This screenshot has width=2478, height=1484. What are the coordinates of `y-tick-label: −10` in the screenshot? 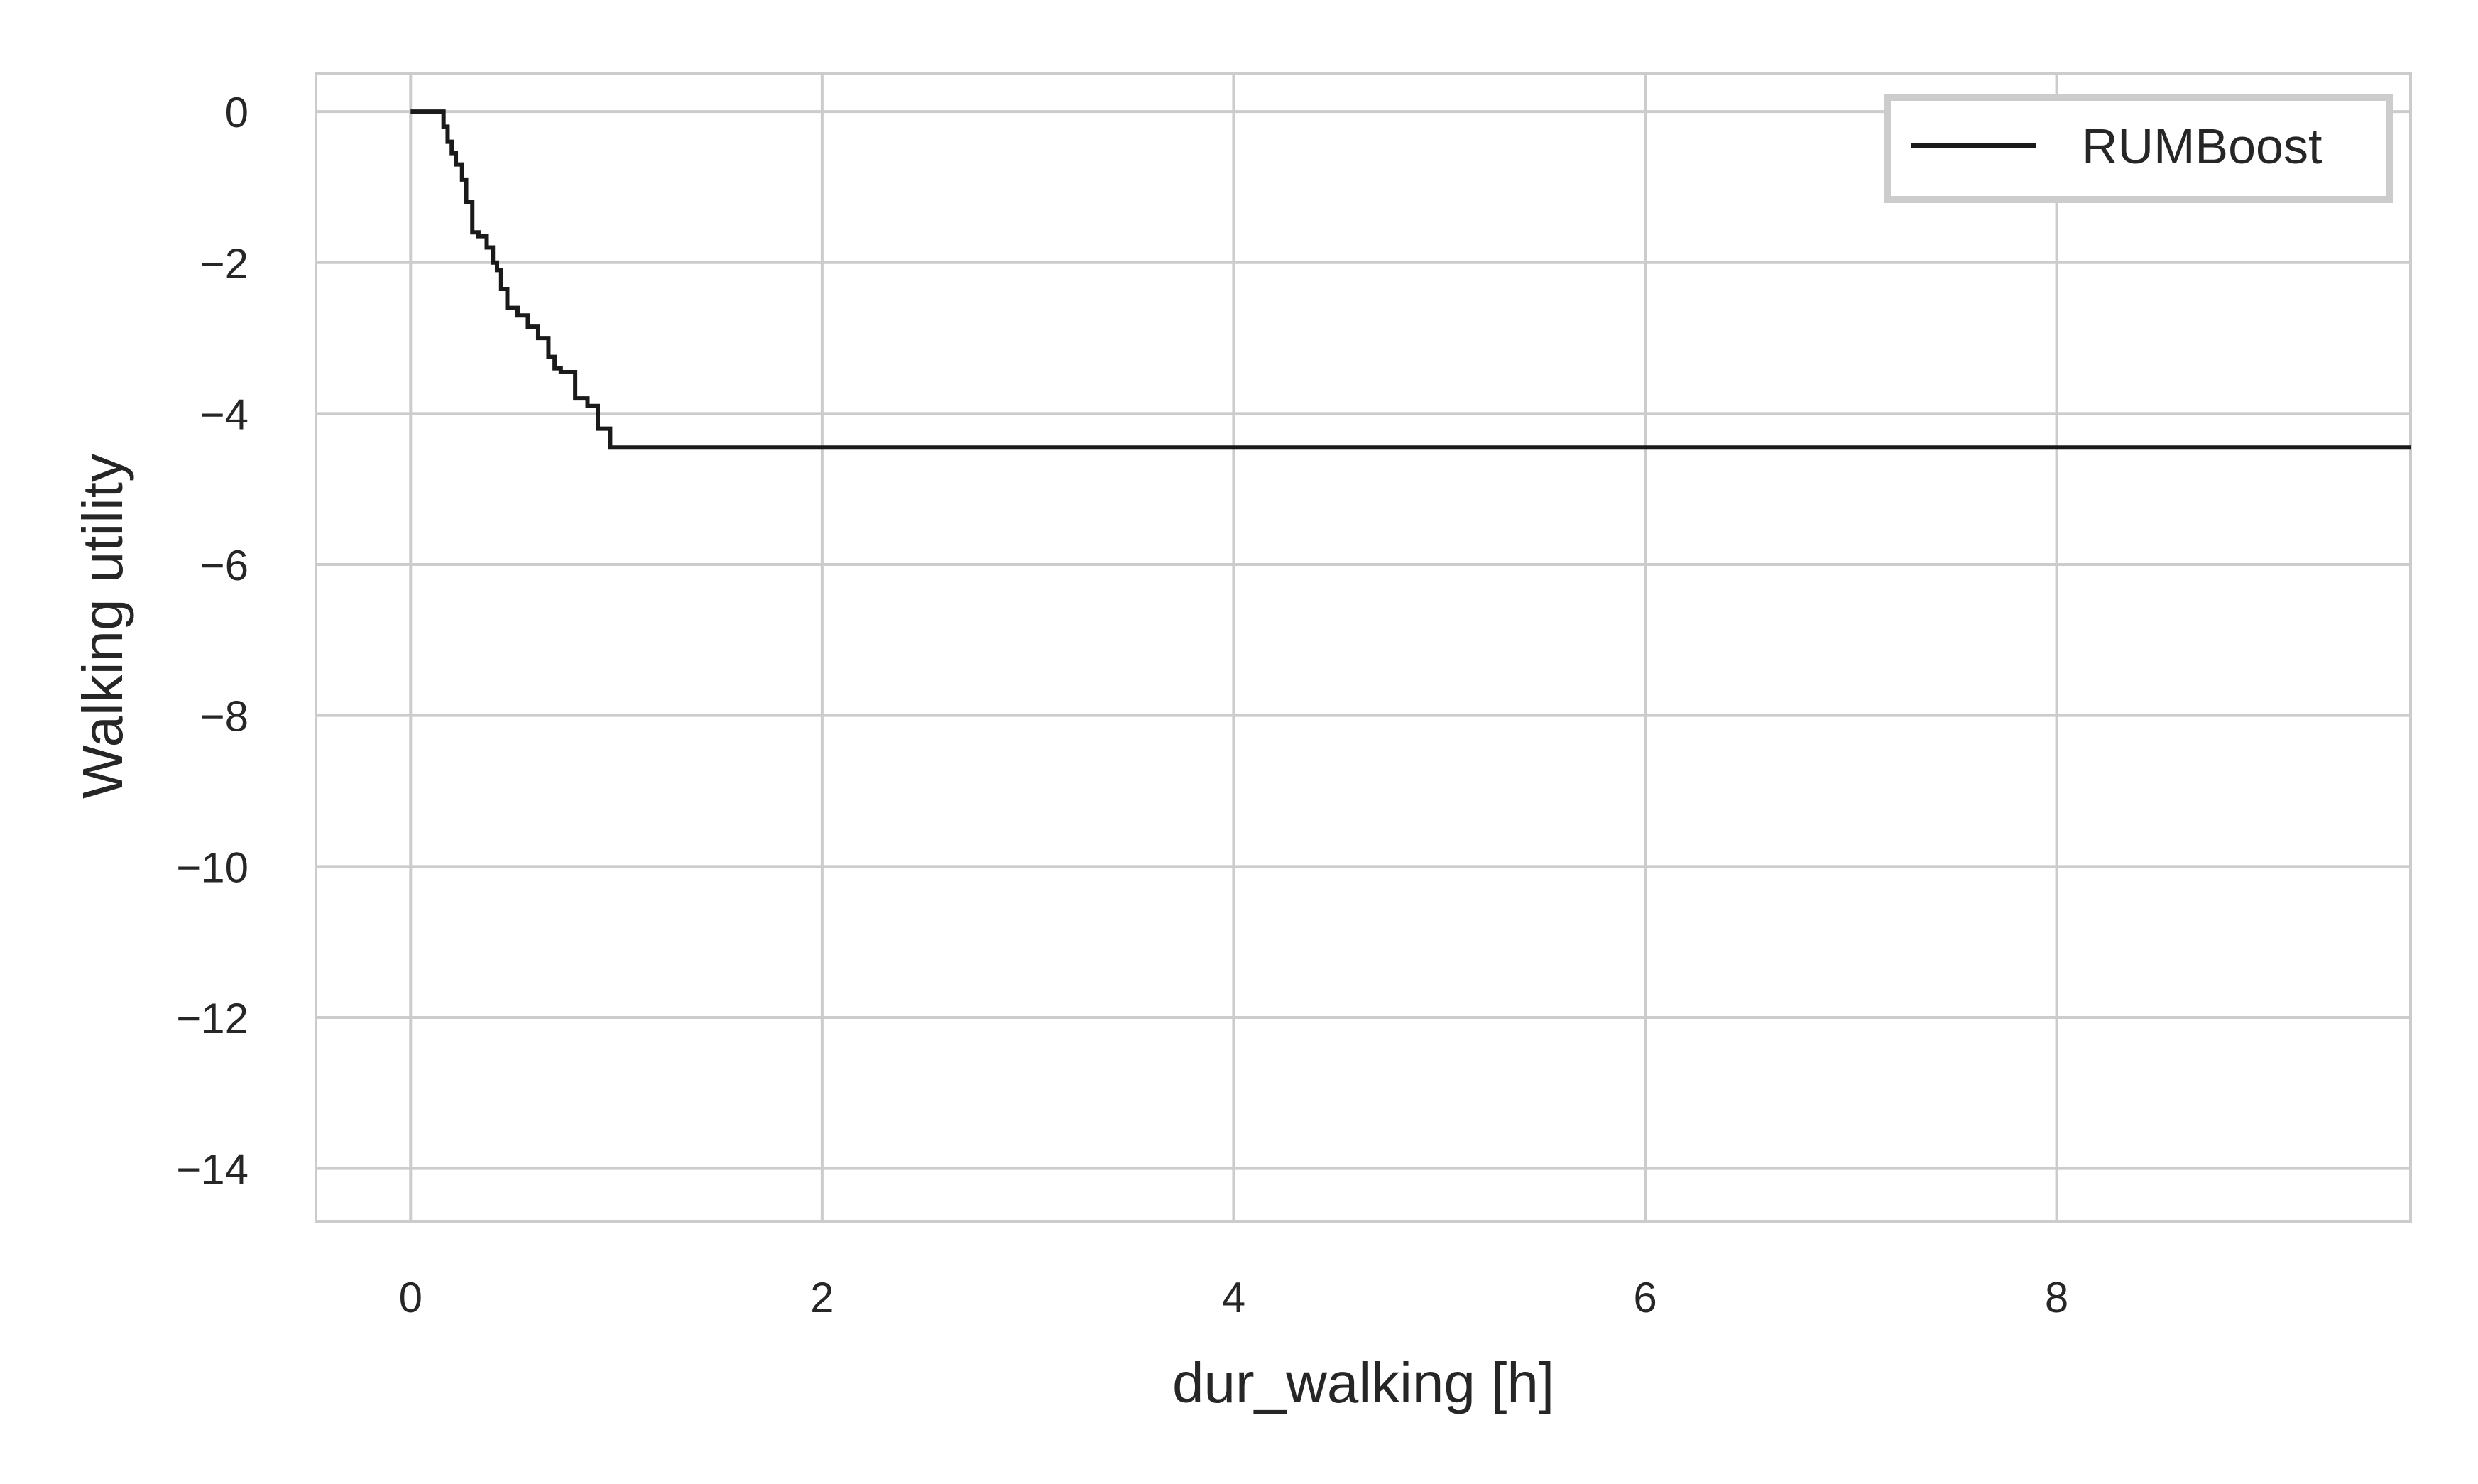 It's located at (212, 867).